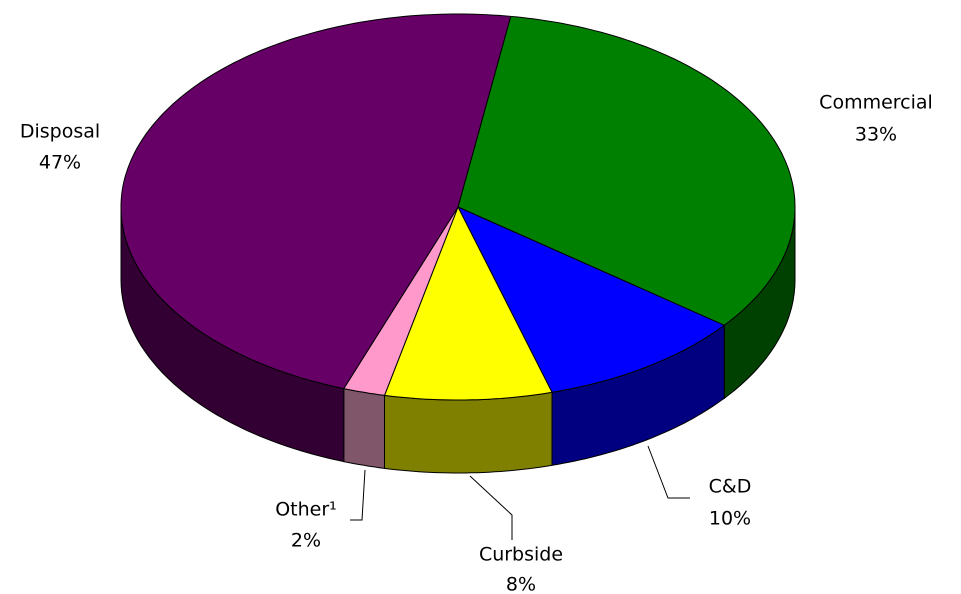  I want to click on slice-label: Curbside, so click(521, 555).